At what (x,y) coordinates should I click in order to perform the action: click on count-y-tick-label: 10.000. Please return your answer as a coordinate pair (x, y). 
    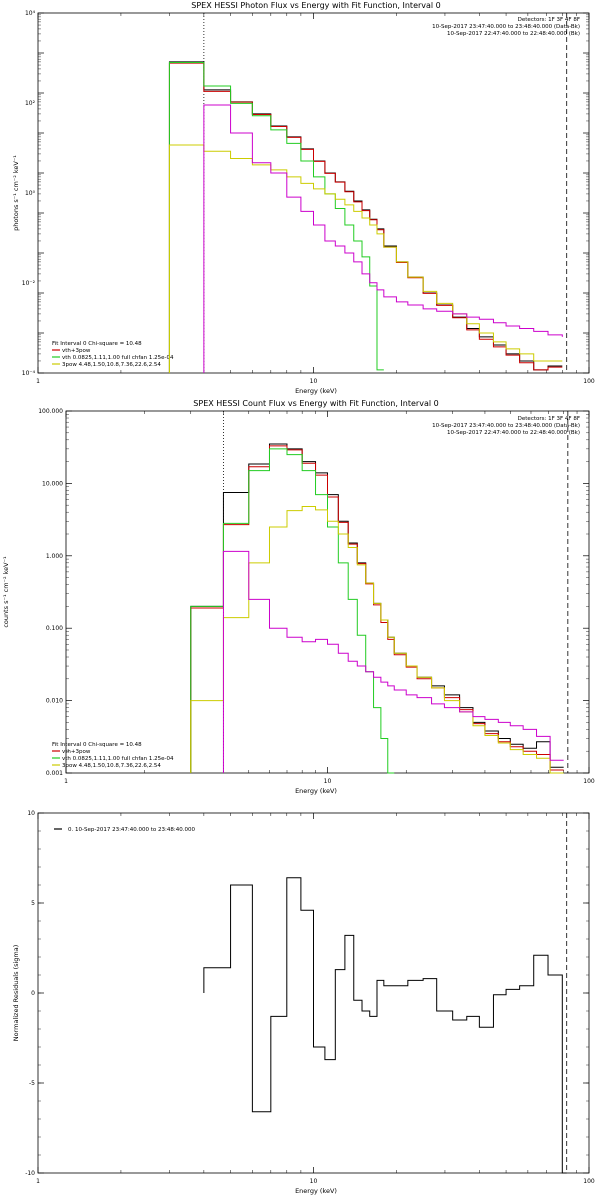
    Looking at the image, I should click on (52, 483).